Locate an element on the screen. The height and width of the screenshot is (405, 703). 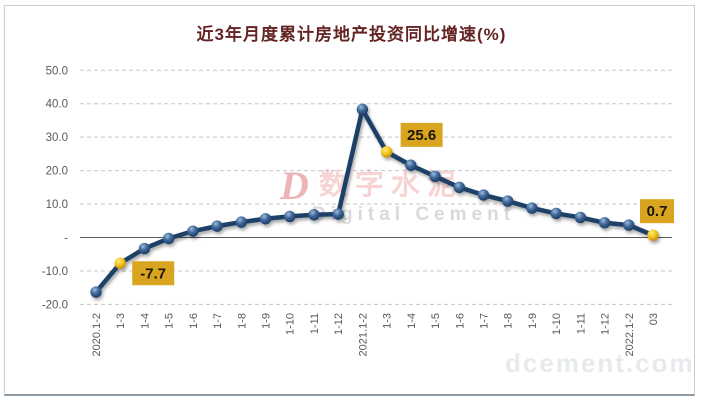
x-tick-label: 03 is located at coordinates (654, 319).